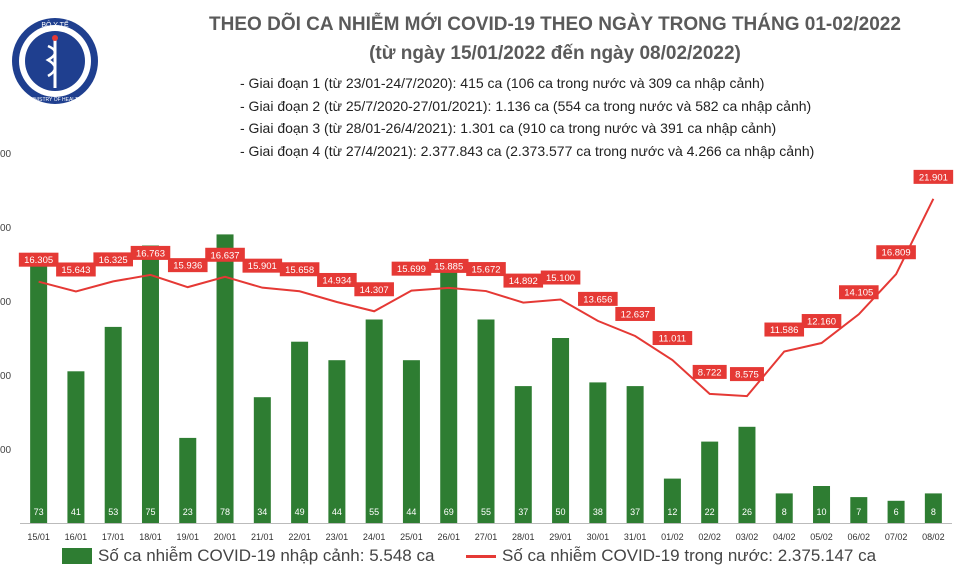 This screenshot has height=576, width=960. Describe the element at coordinates (747, 537) in the screenshot. I see `x-tick-label: 03/02` at that location.